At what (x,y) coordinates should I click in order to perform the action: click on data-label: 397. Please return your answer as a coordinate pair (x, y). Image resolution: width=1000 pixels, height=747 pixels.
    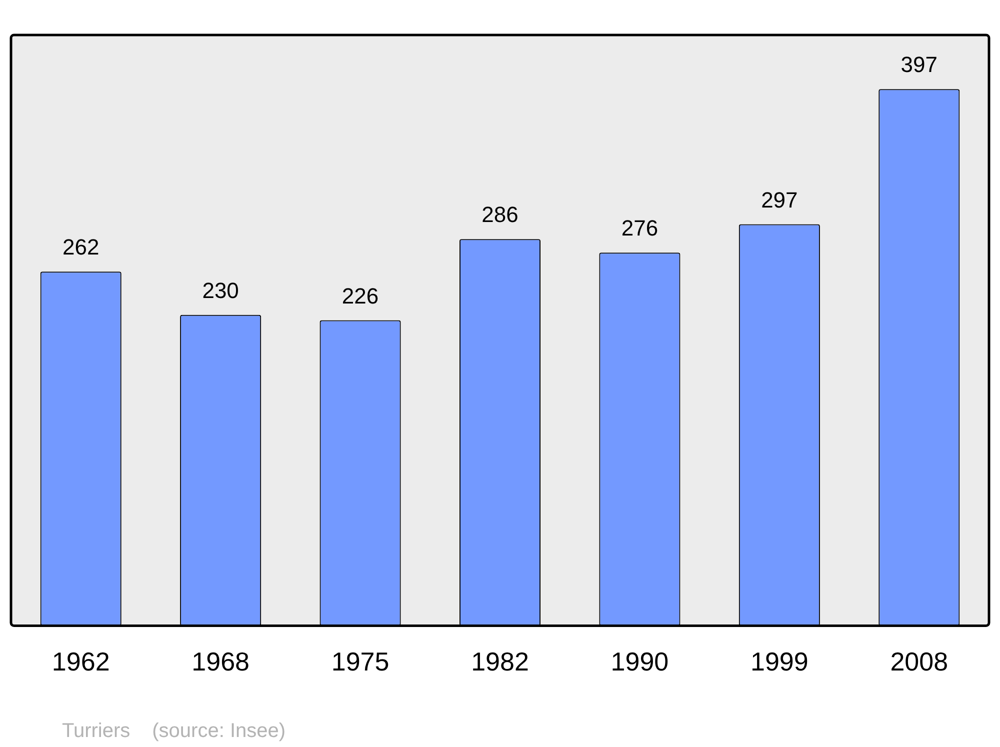
    Looking at the image, I should click on (919, 65).